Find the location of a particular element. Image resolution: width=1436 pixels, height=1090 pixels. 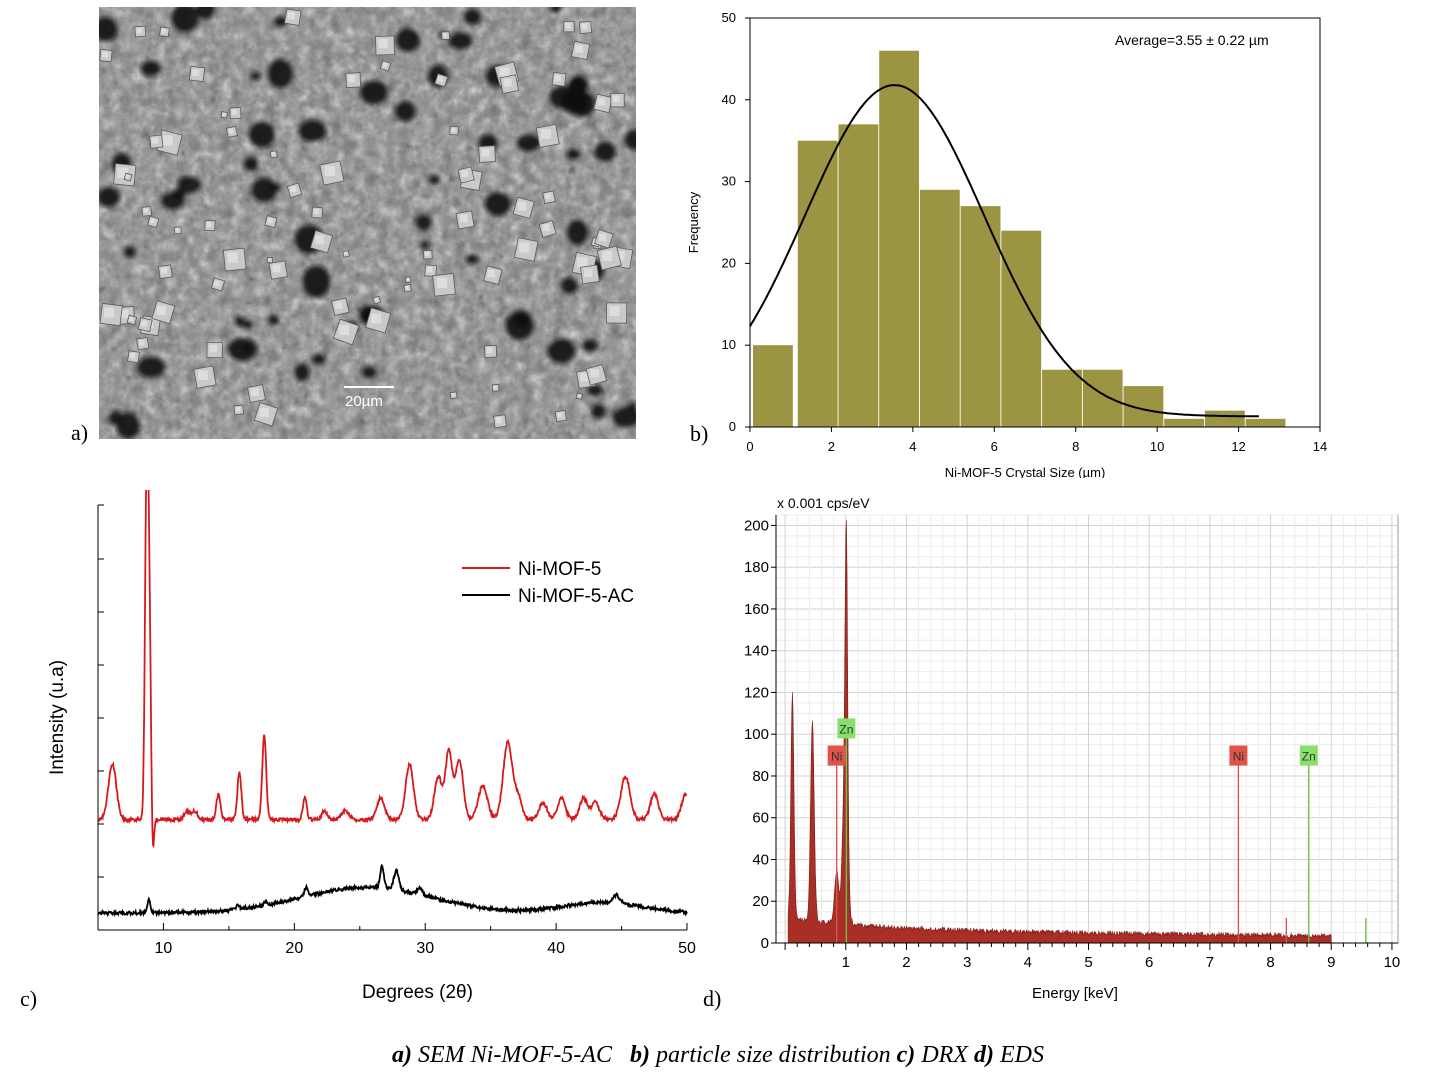

x-tick-label: 50 is located at coordinates (687, 948).